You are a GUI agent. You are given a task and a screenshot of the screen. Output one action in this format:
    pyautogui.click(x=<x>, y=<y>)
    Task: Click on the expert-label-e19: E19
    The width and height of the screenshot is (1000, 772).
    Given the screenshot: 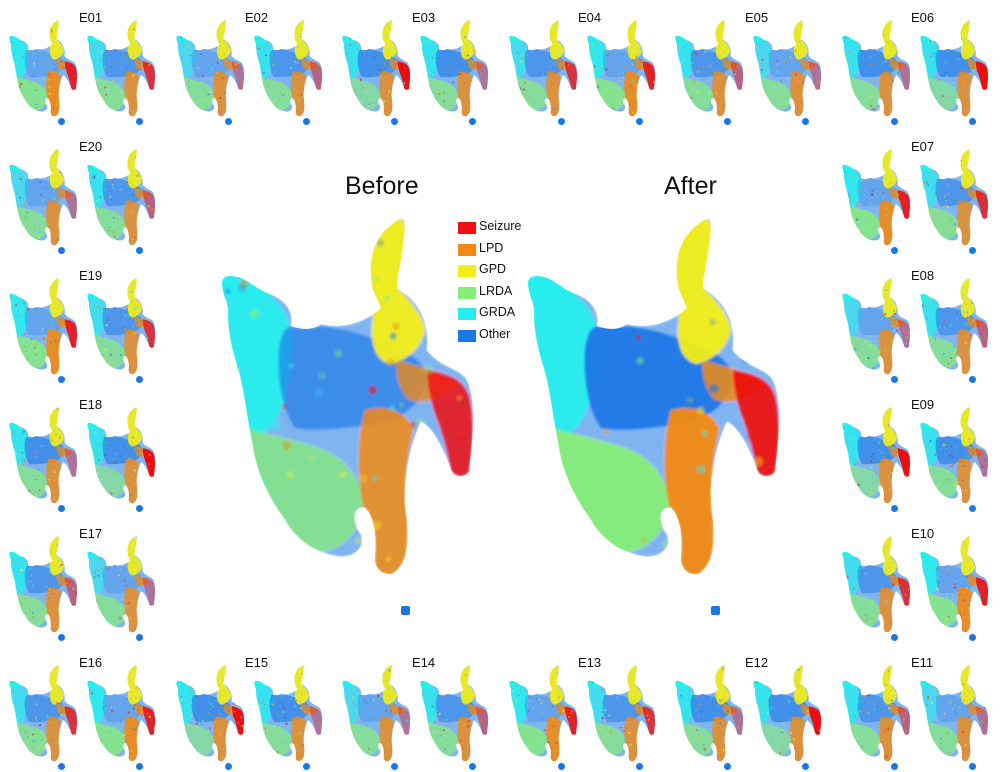 What is the action you would take?
    pyautogui.click(x=91, y=275)
    